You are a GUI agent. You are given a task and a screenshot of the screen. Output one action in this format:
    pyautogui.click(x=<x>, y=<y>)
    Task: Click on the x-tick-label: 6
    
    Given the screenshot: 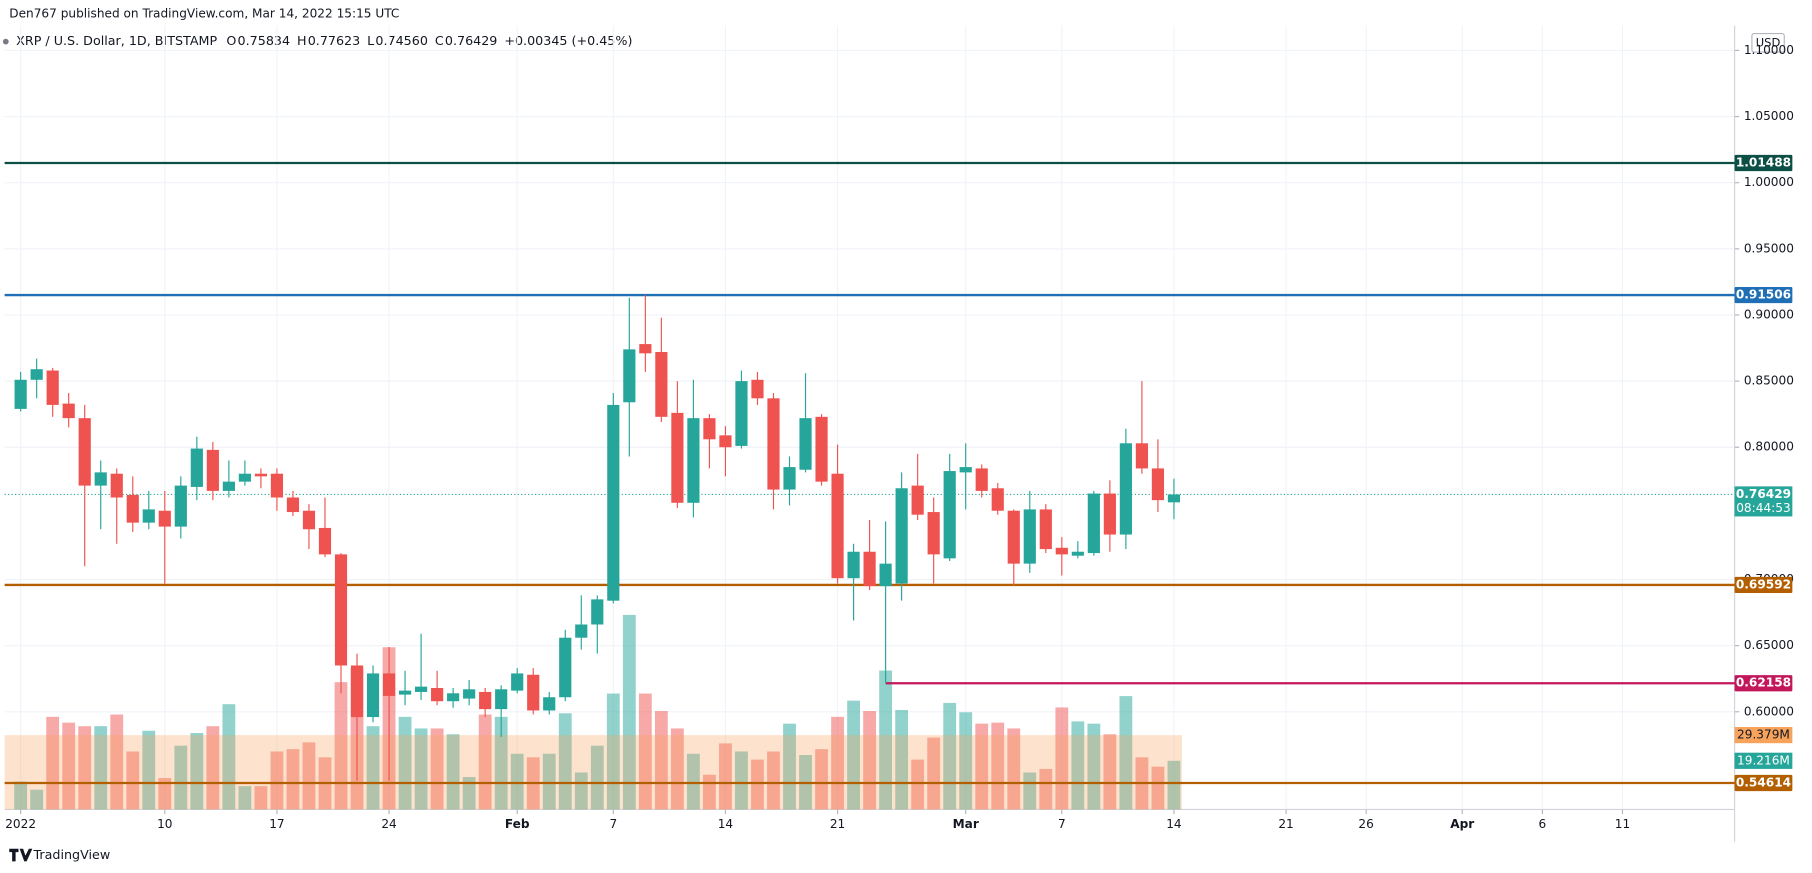 What is the action you would take?
    pyautogui.click(x=1542, y=824)
    